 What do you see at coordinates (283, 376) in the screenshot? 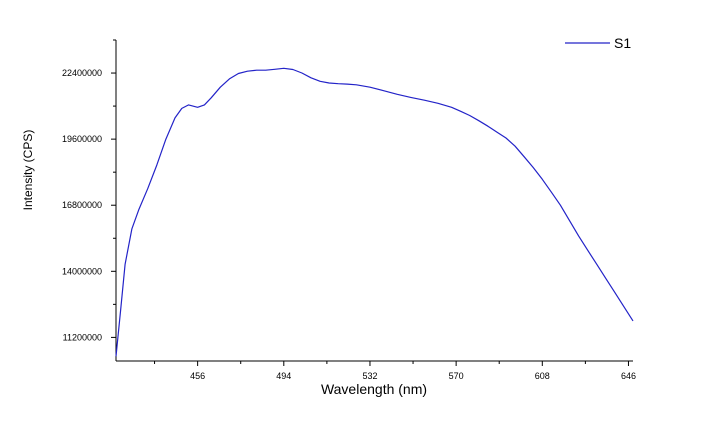
I see `x-tick-label: 494` at bounding box center [283, 376].